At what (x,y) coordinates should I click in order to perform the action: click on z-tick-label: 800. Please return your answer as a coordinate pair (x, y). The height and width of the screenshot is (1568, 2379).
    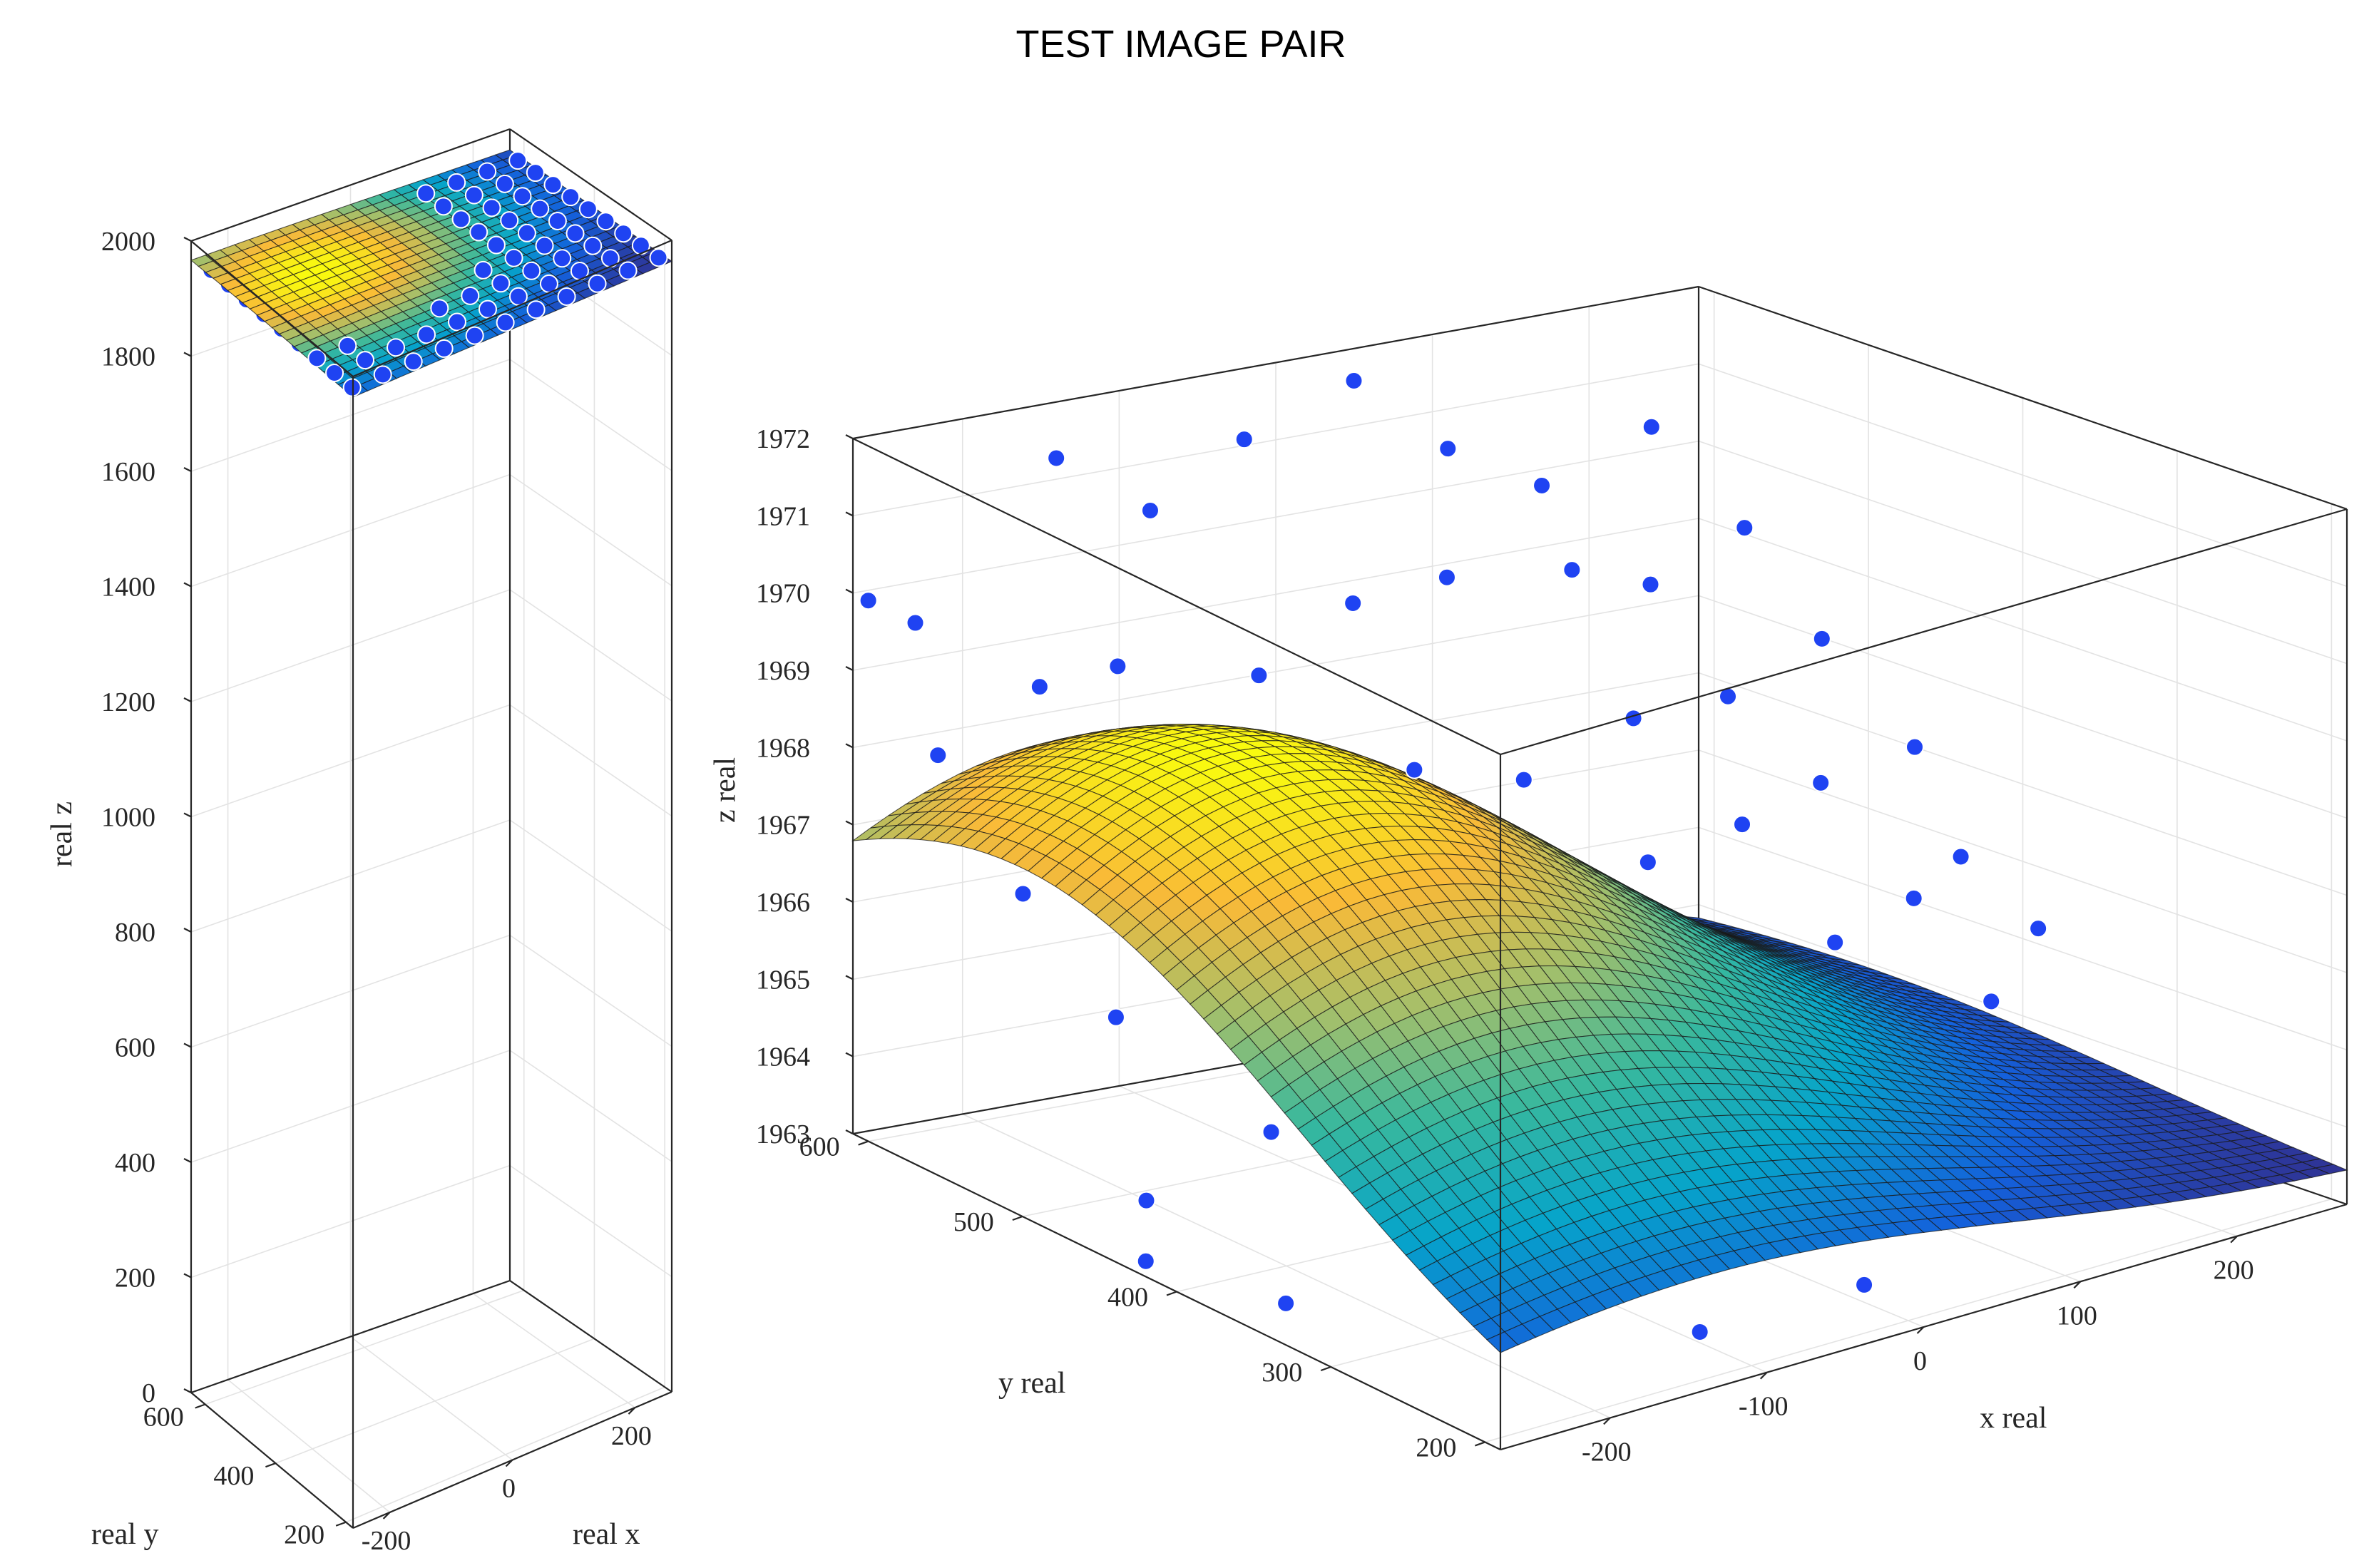
    Looking at the image, I should click on (135, 933).